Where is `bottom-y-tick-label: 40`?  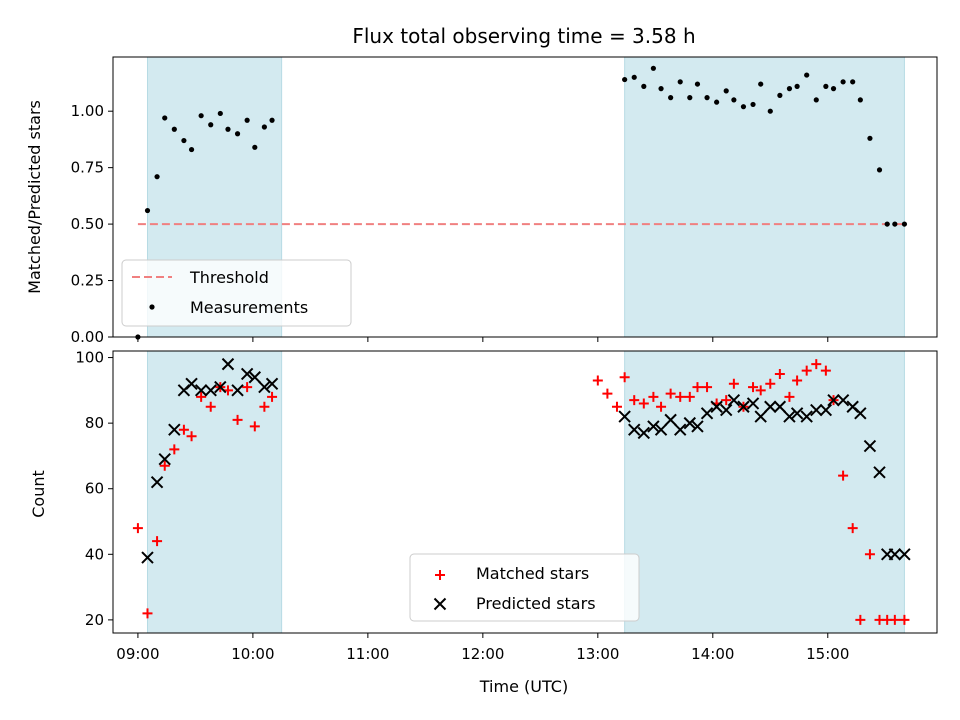
bottom-y-tick-label: 40 is located at coordinates (94, 554).